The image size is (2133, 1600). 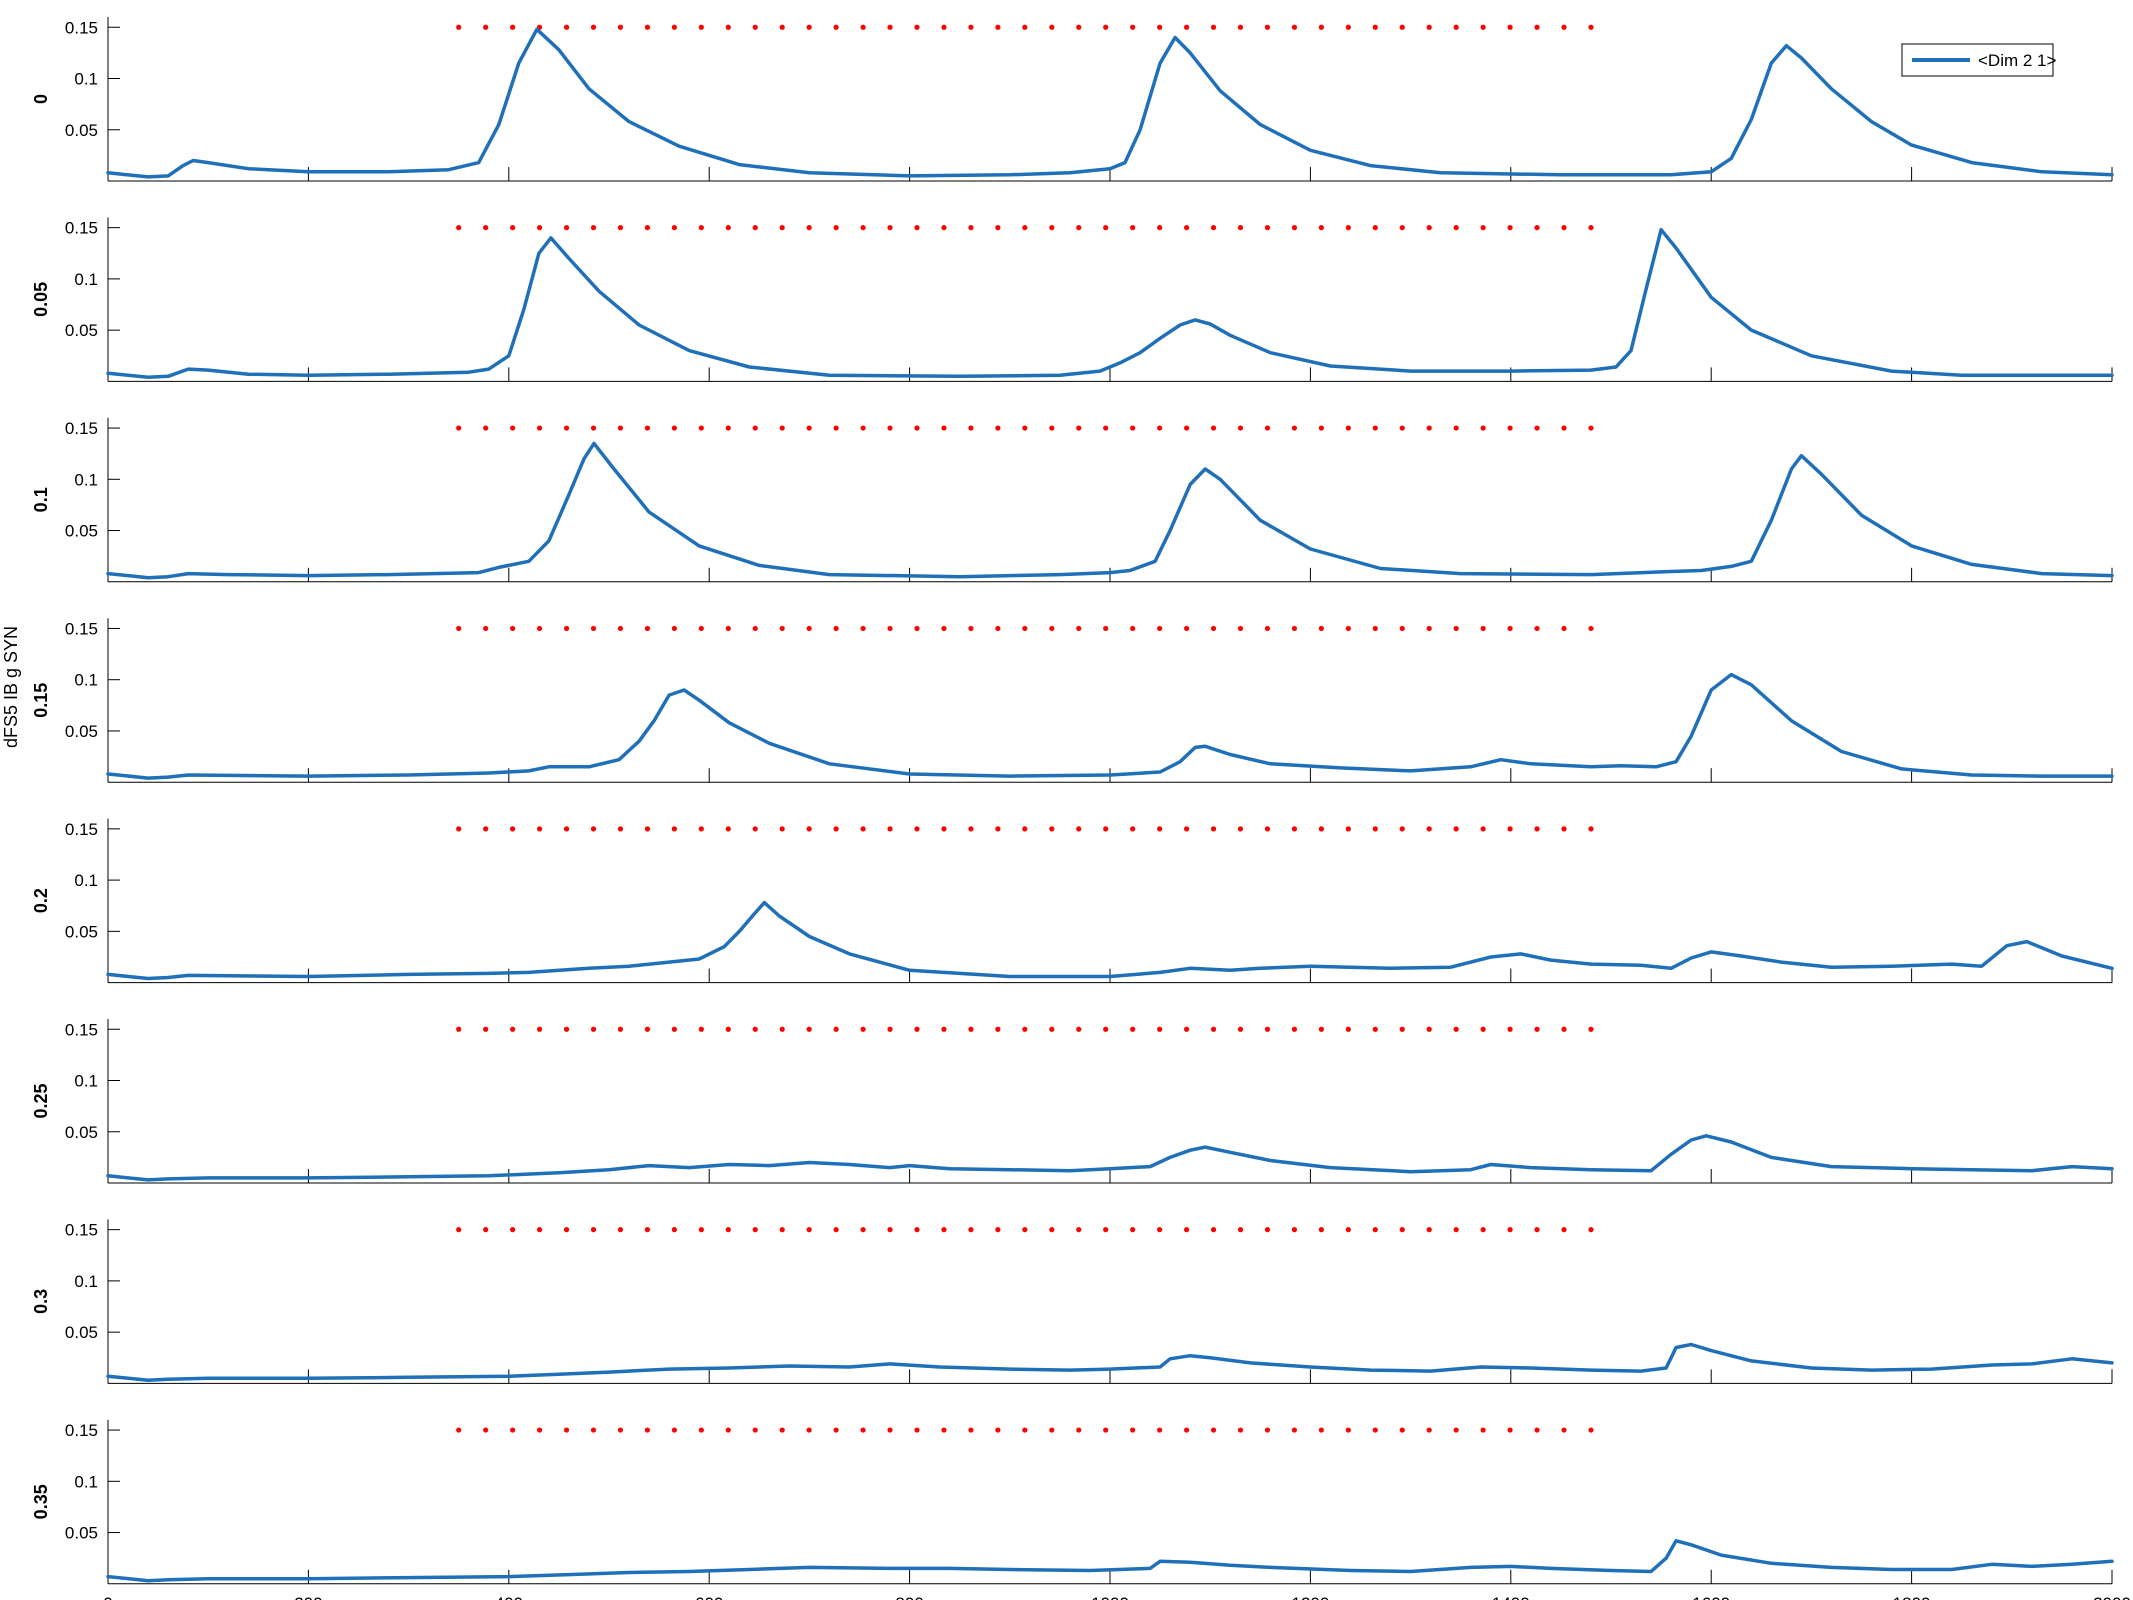 What do you see at coordinates (1072, 1301) in the screenshot?
I see `panel-6: 0.05 0.1 0.15 0.3` at bounding box center [1072, 1301].